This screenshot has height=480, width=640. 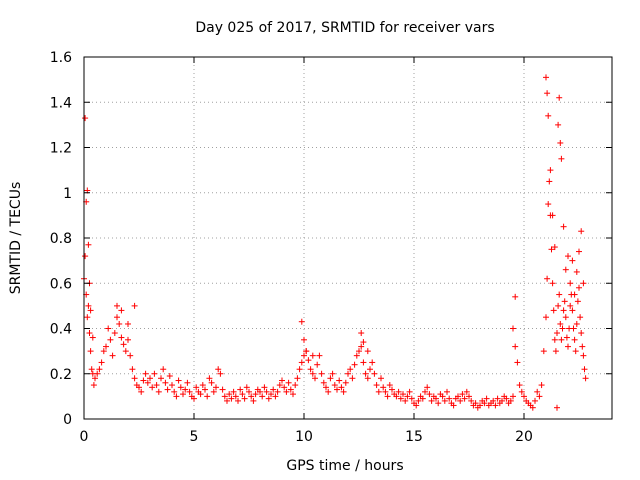 What do you see at coordinates (61, 239) in the screenshot?
I see `y-tick-labels: 0 0.2 0.4 0.6 0.8 1 1.2 1.4 1.6` at bounding box center [61, 239].